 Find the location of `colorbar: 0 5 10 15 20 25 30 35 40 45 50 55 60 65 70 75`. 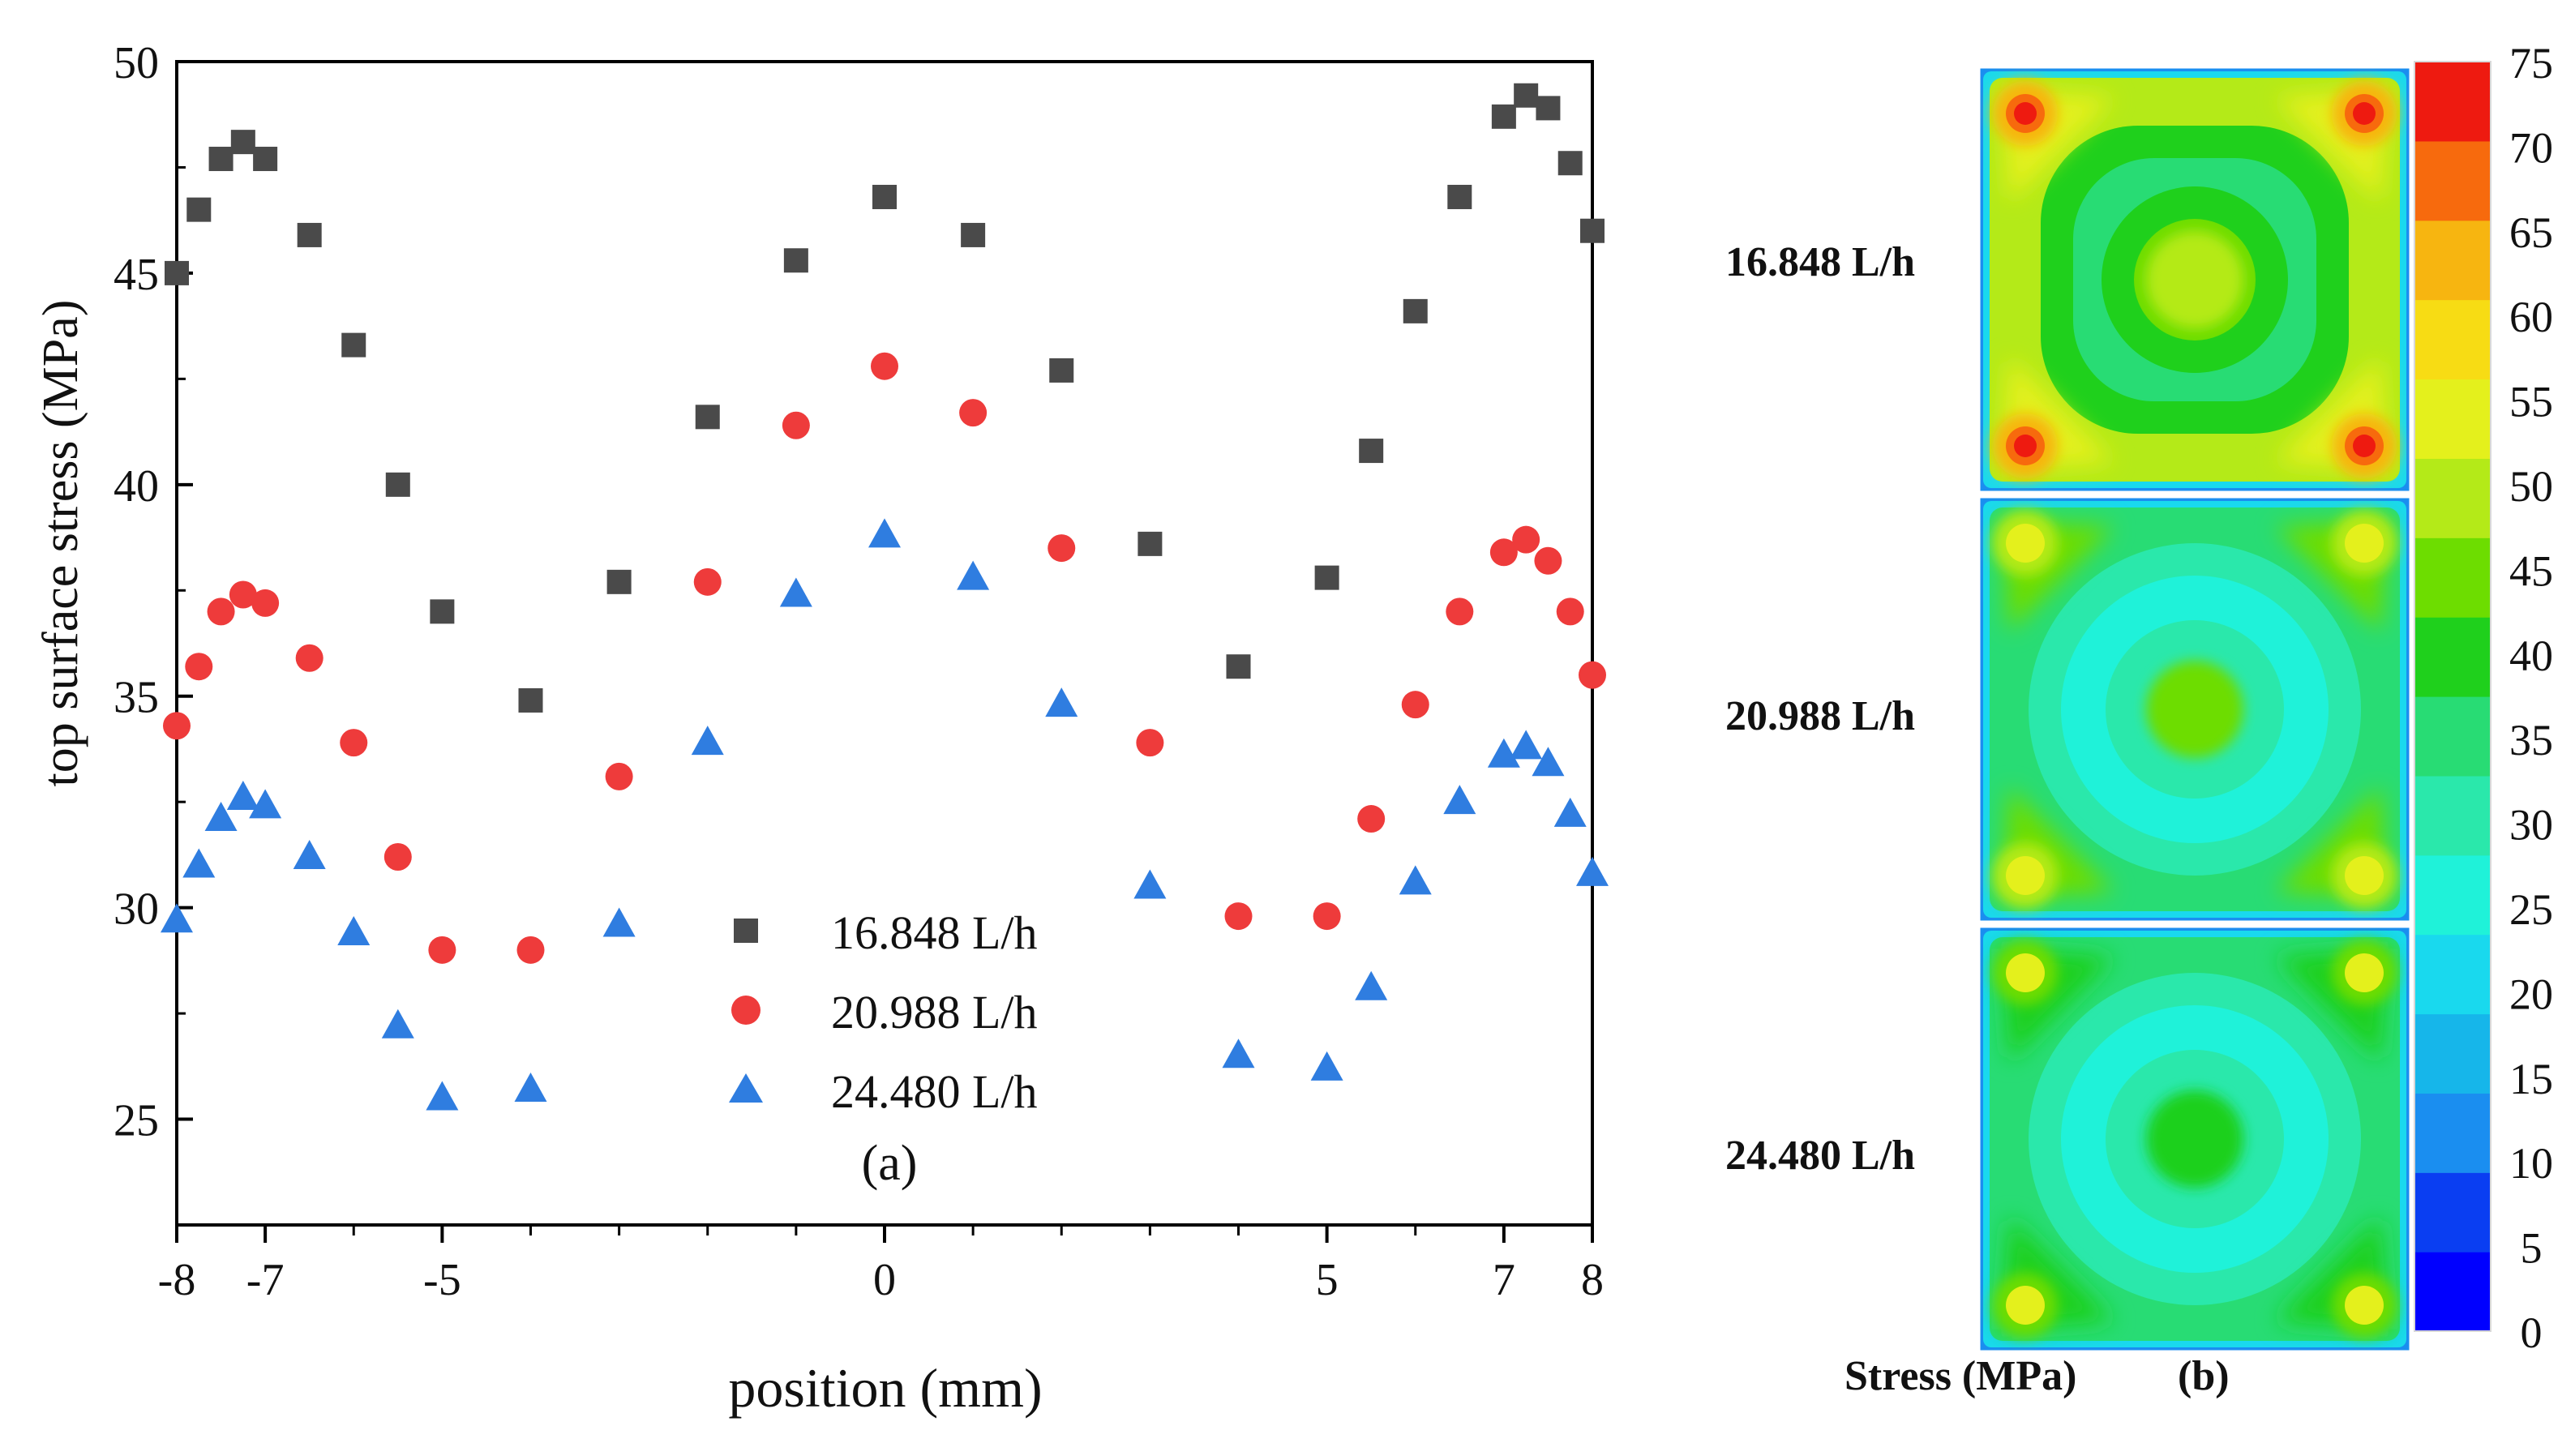

colorbar: 0 5 10 15 20 25 30 35 40 45 50 55 60 65 70 75 is located at coordinates (2483, 698).